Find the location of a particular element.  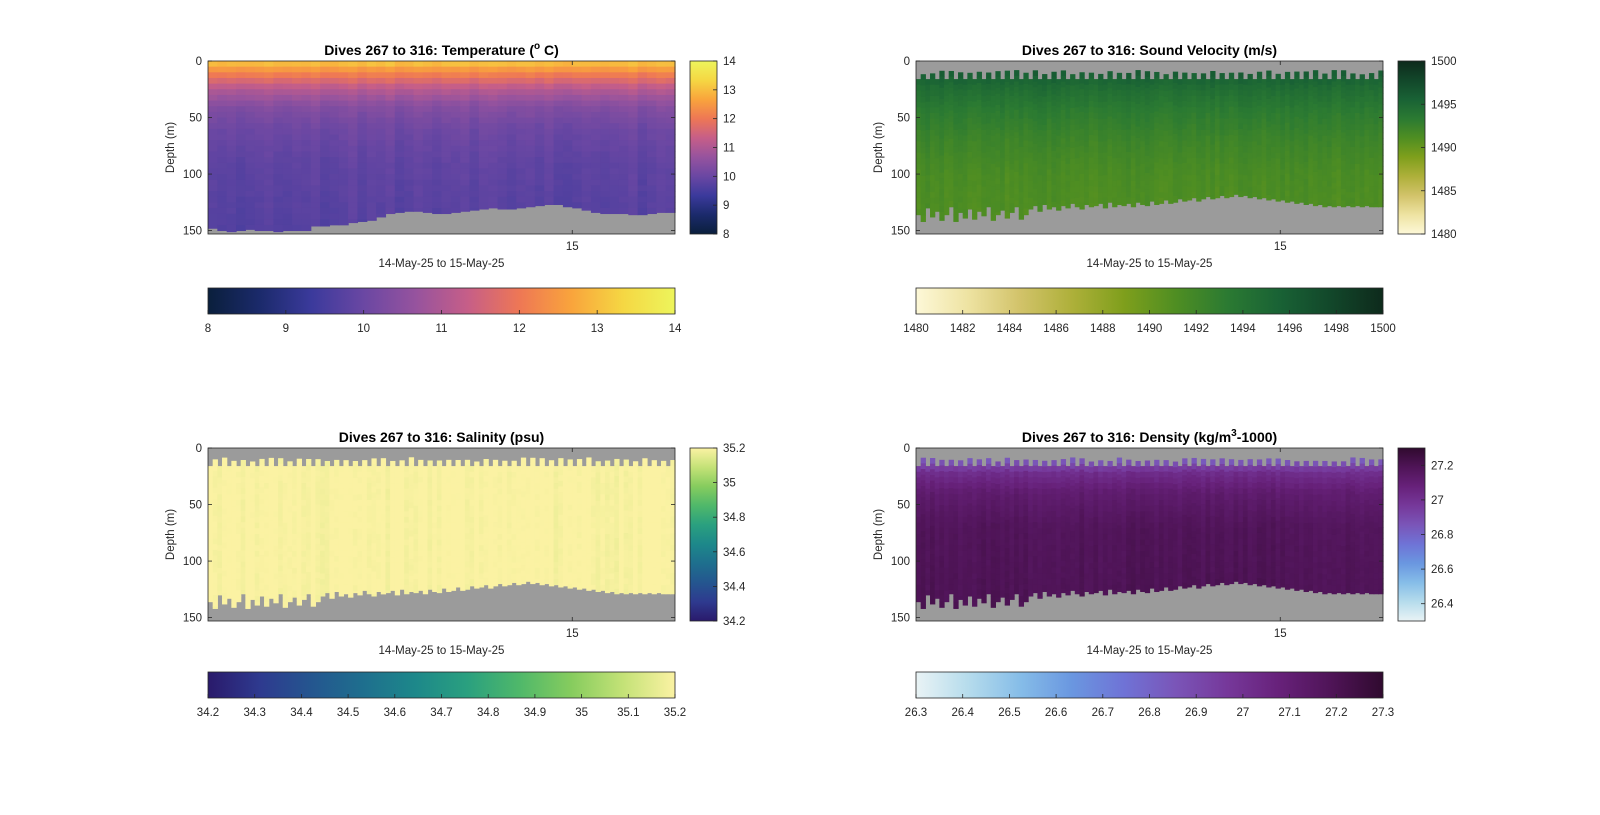

colorbar-tick-label: 10 is located at coordinates (729, 177).